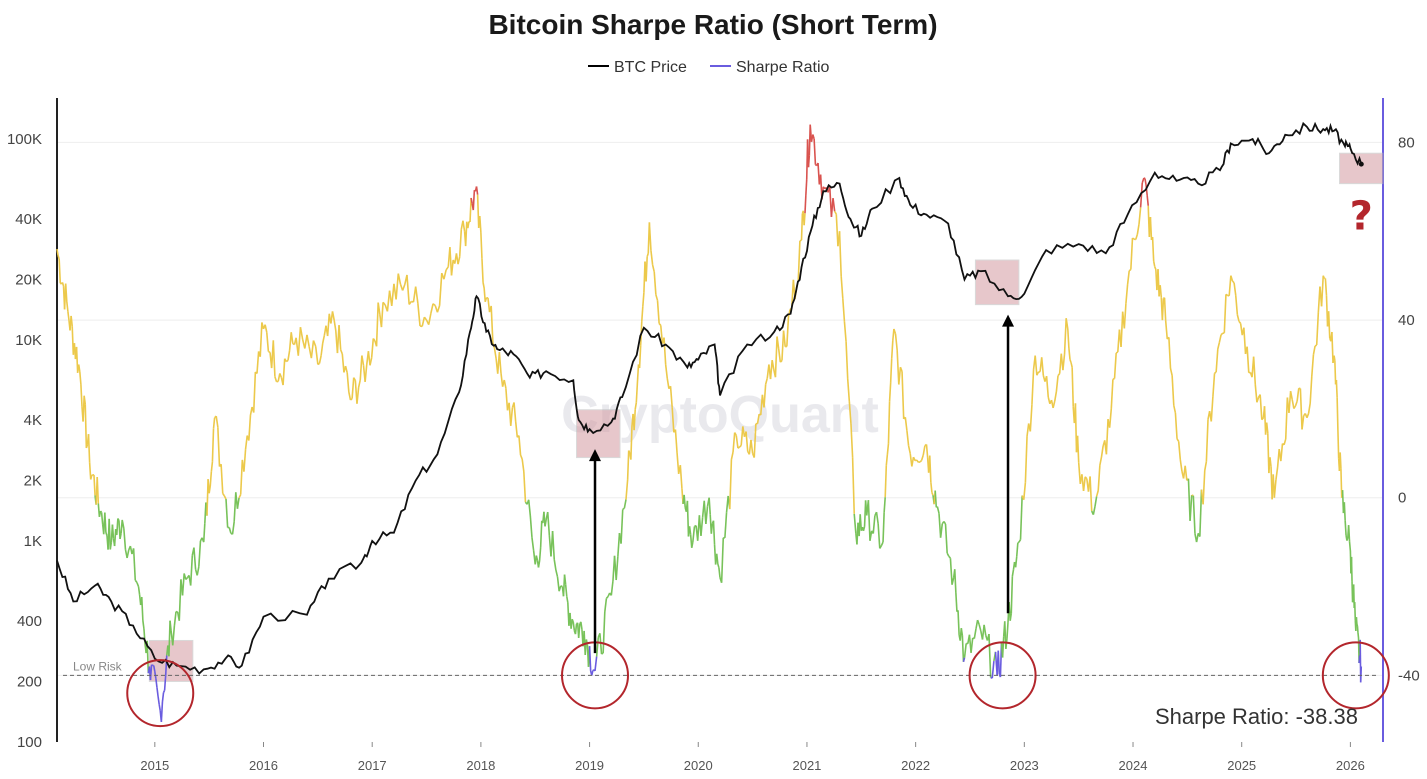 The image size is (1427, 779). Describe the element at coordinates (1361, 217) in the screenshot. I see `question-mark: ?` at that location.